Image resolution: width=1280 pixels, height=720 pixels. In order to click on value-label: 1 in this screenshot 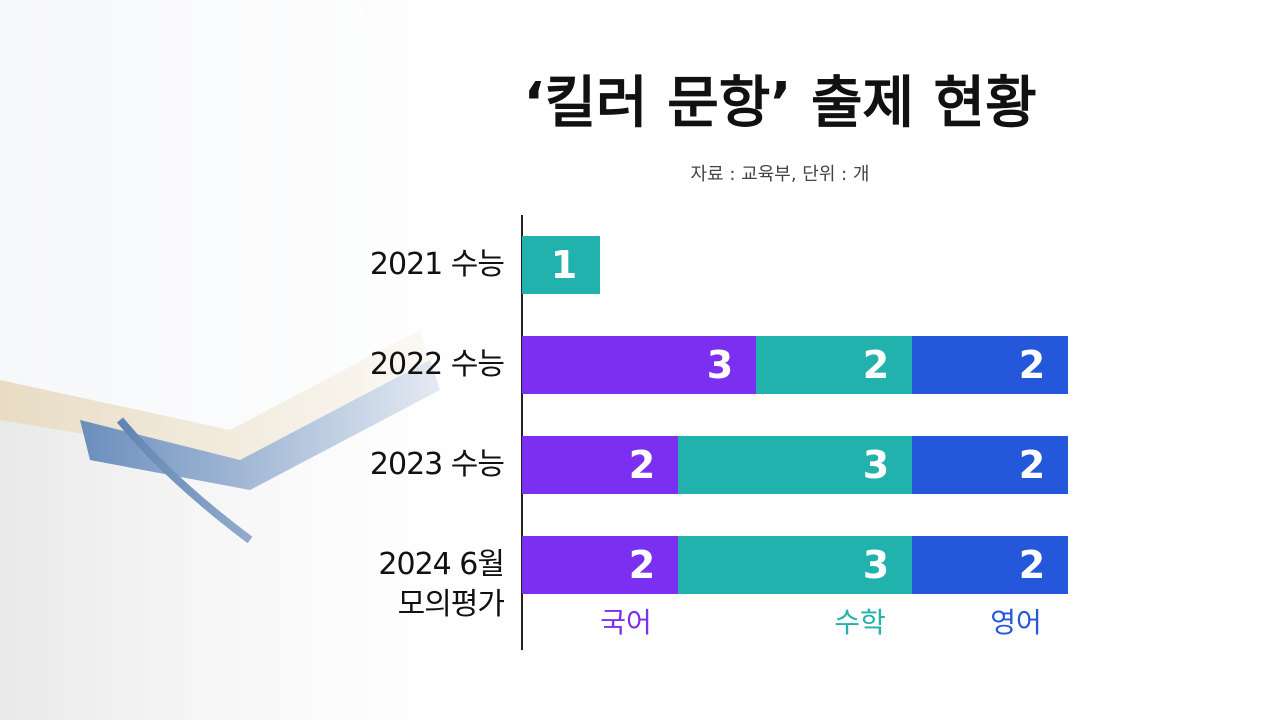, I will do `click(564, 265)`.